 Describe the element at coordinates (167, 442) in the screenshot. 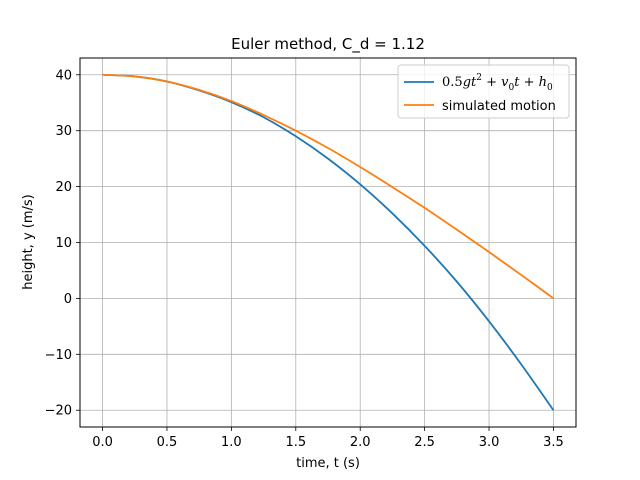

I see `x-tick-label: 0.5` at that location.